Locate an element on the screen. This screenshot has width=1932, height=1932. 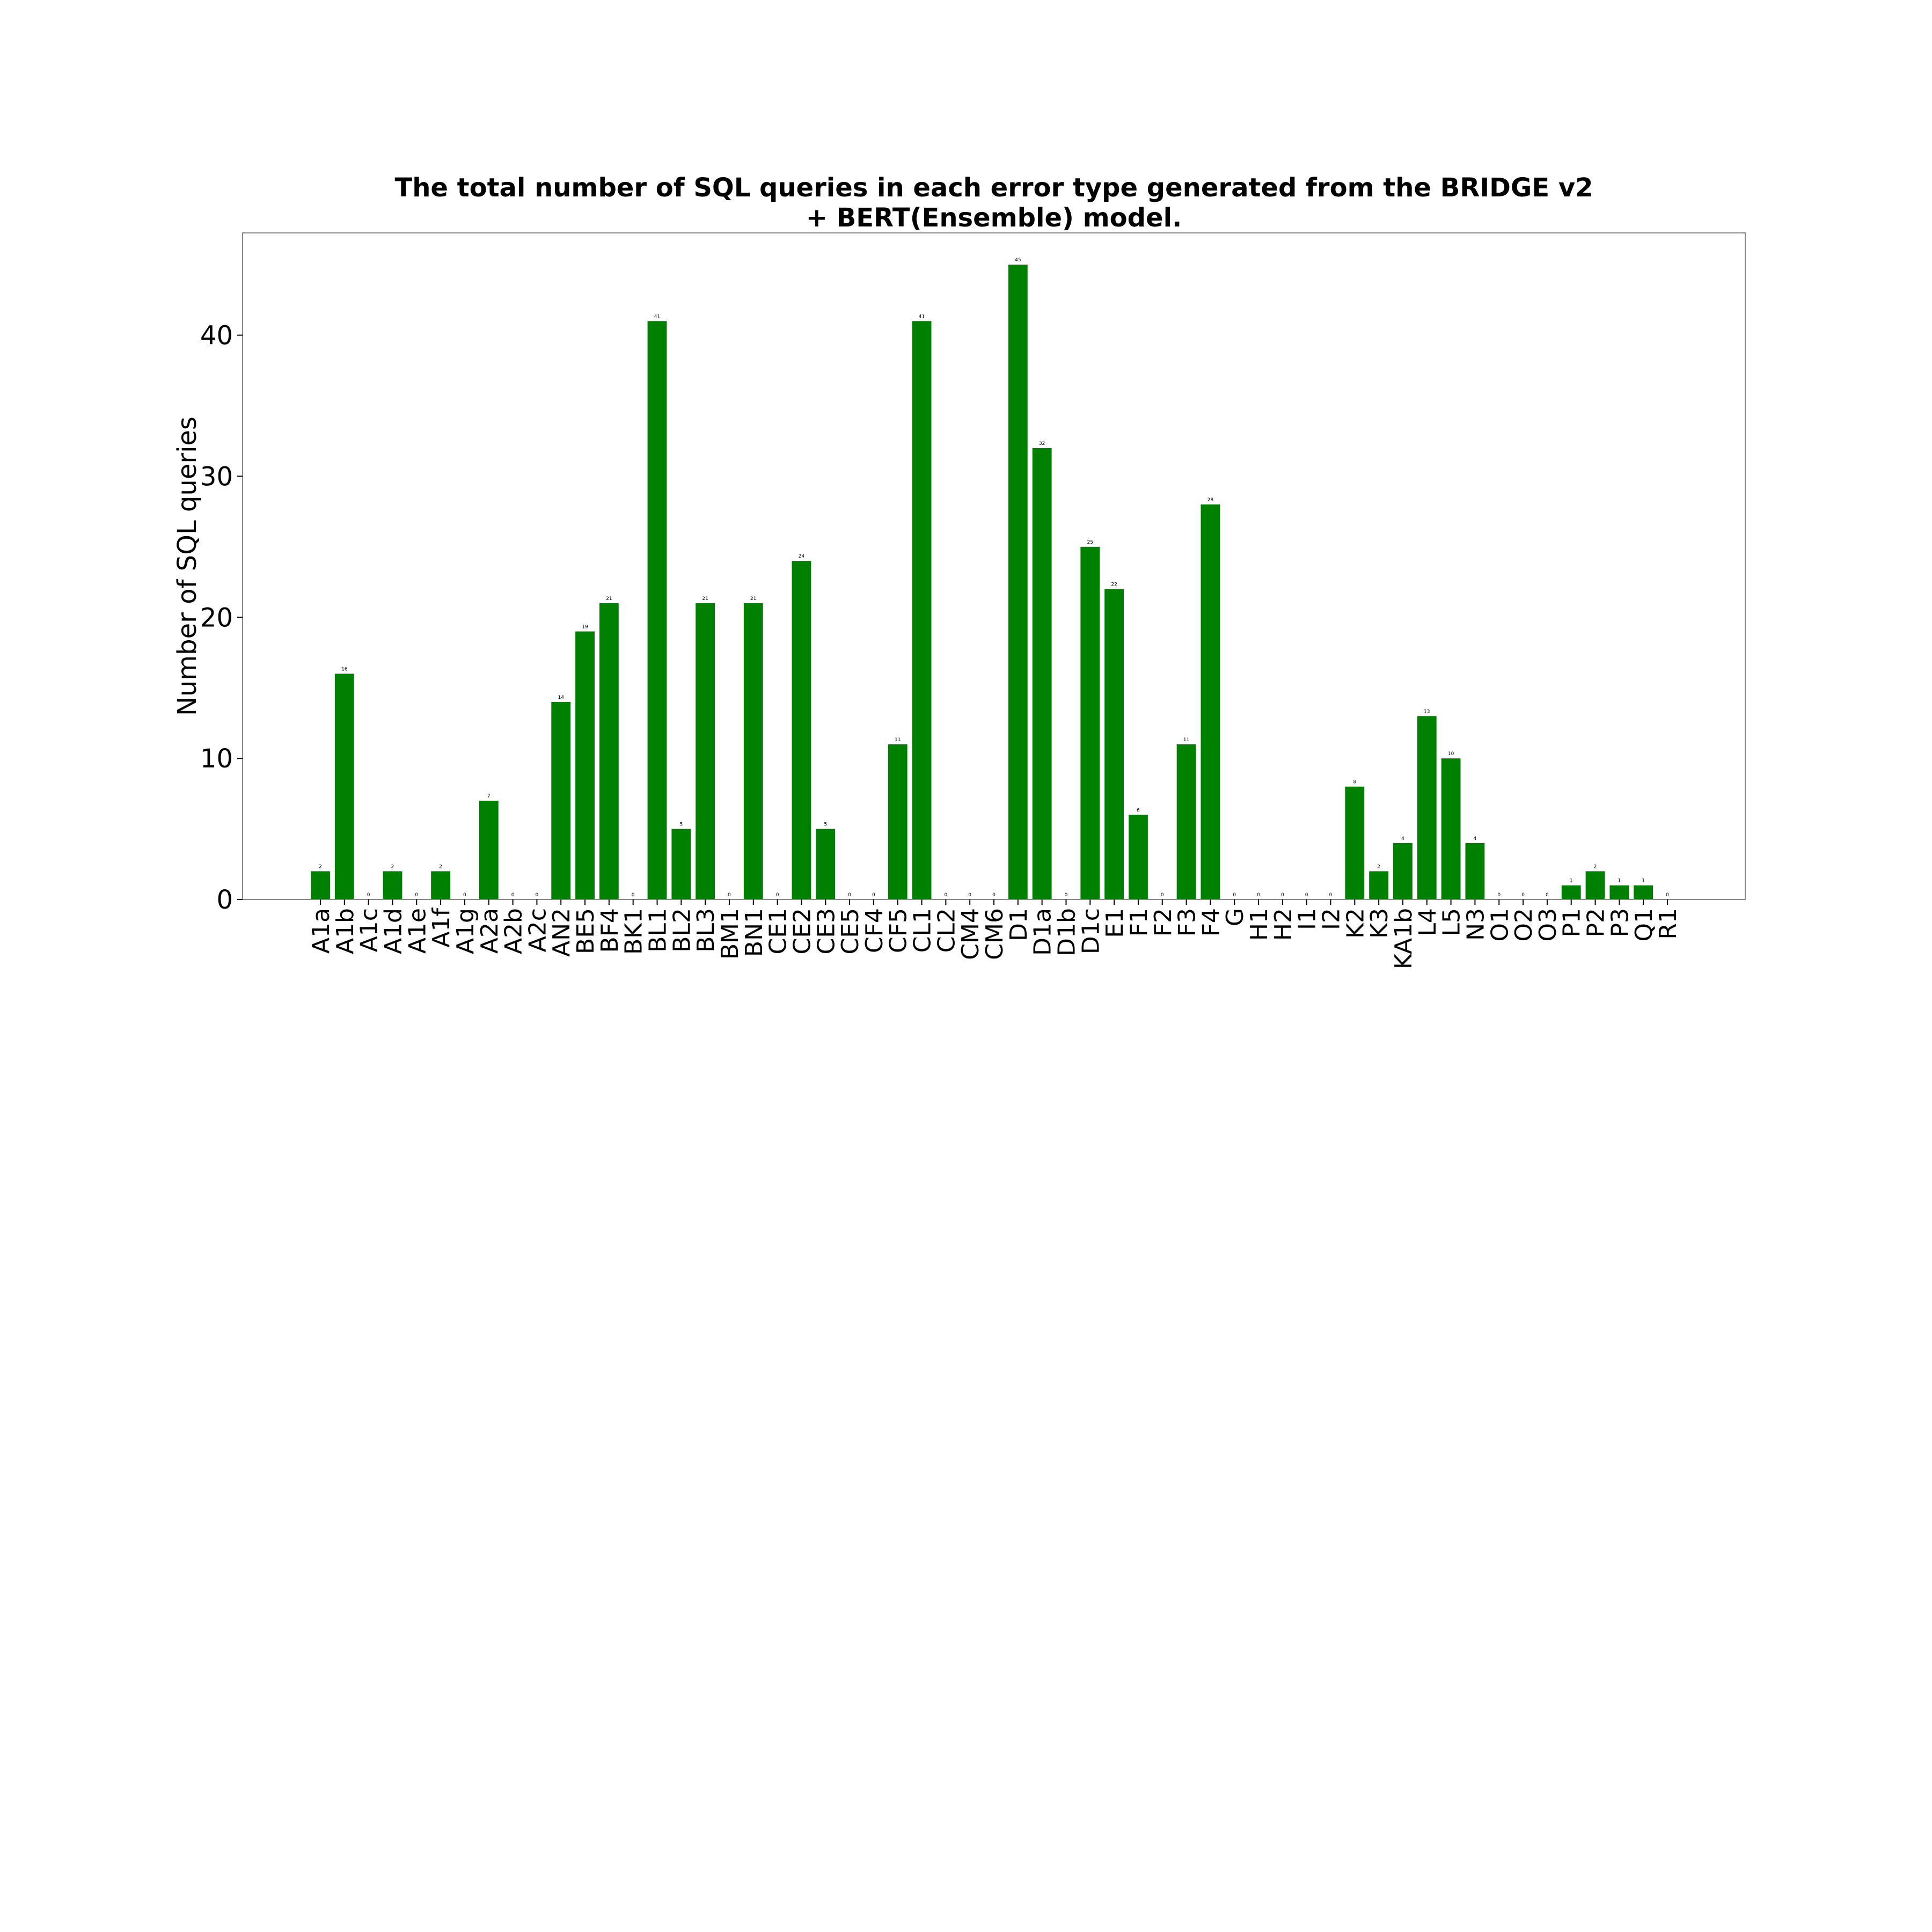
data-label-E1: 22 is located at coordinates (1114, 585).